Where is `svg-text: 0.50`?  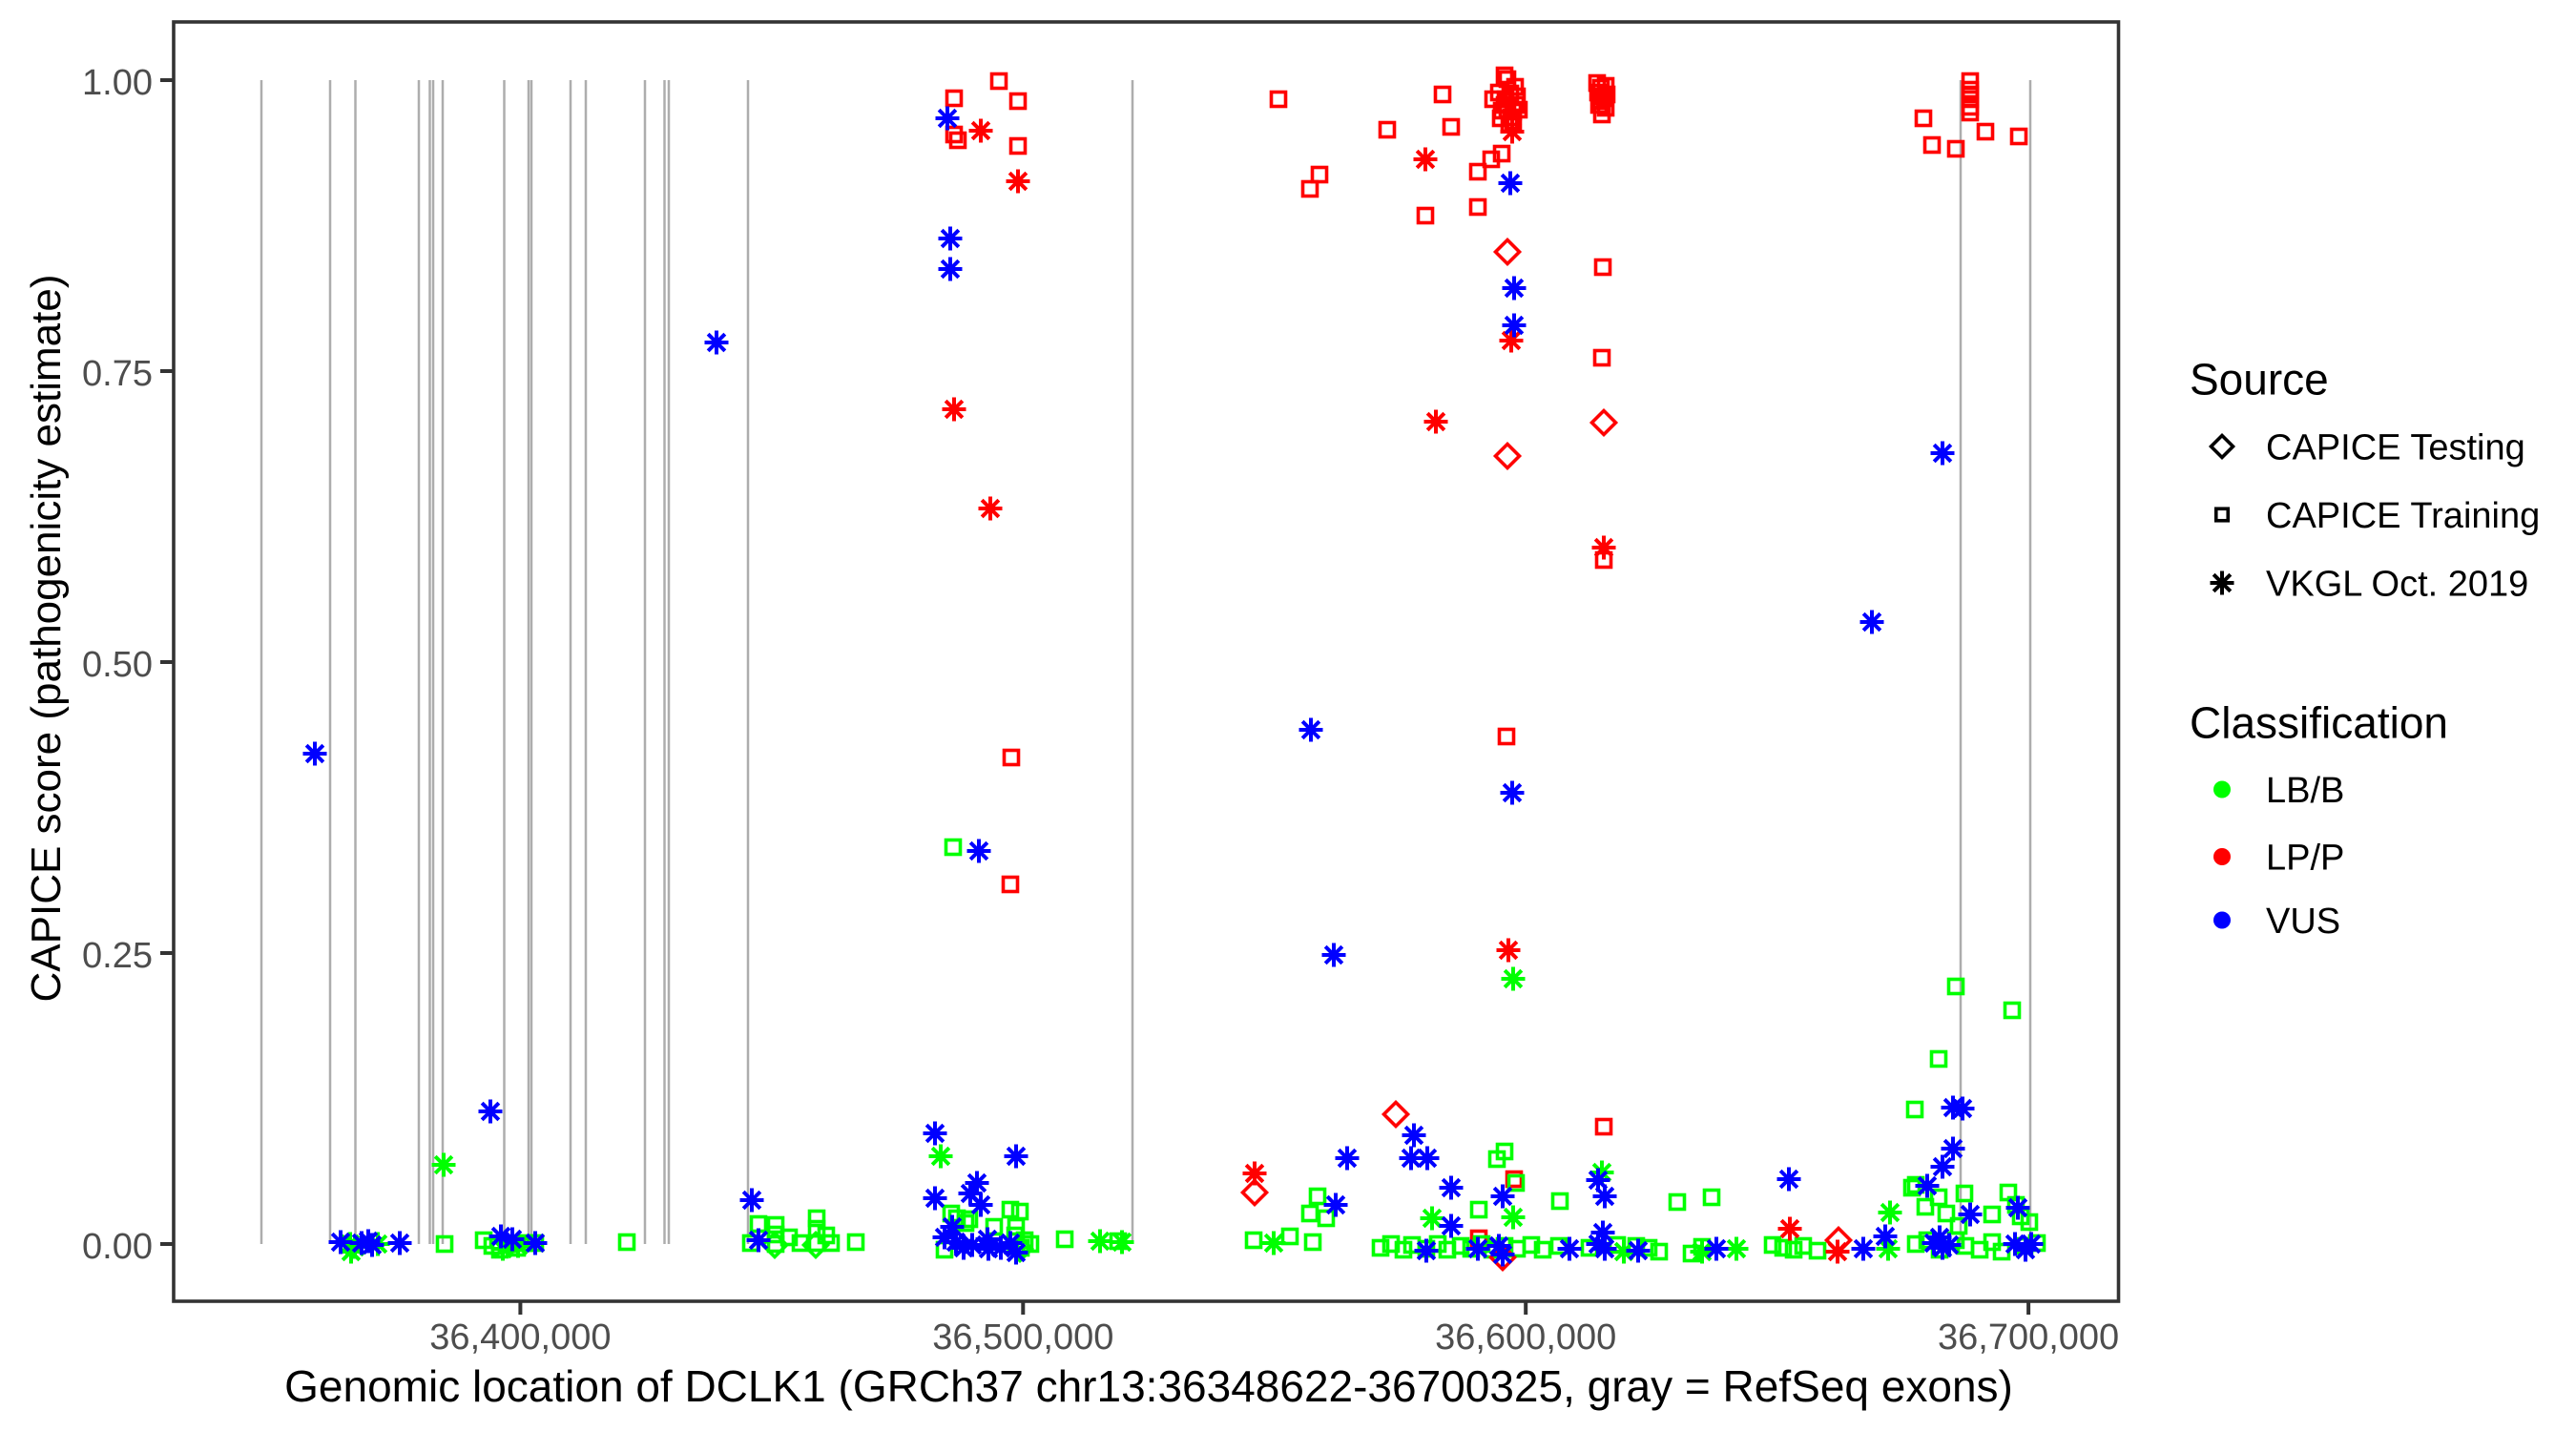 svg-text: 0.50 is located at coordinates (117, 665).